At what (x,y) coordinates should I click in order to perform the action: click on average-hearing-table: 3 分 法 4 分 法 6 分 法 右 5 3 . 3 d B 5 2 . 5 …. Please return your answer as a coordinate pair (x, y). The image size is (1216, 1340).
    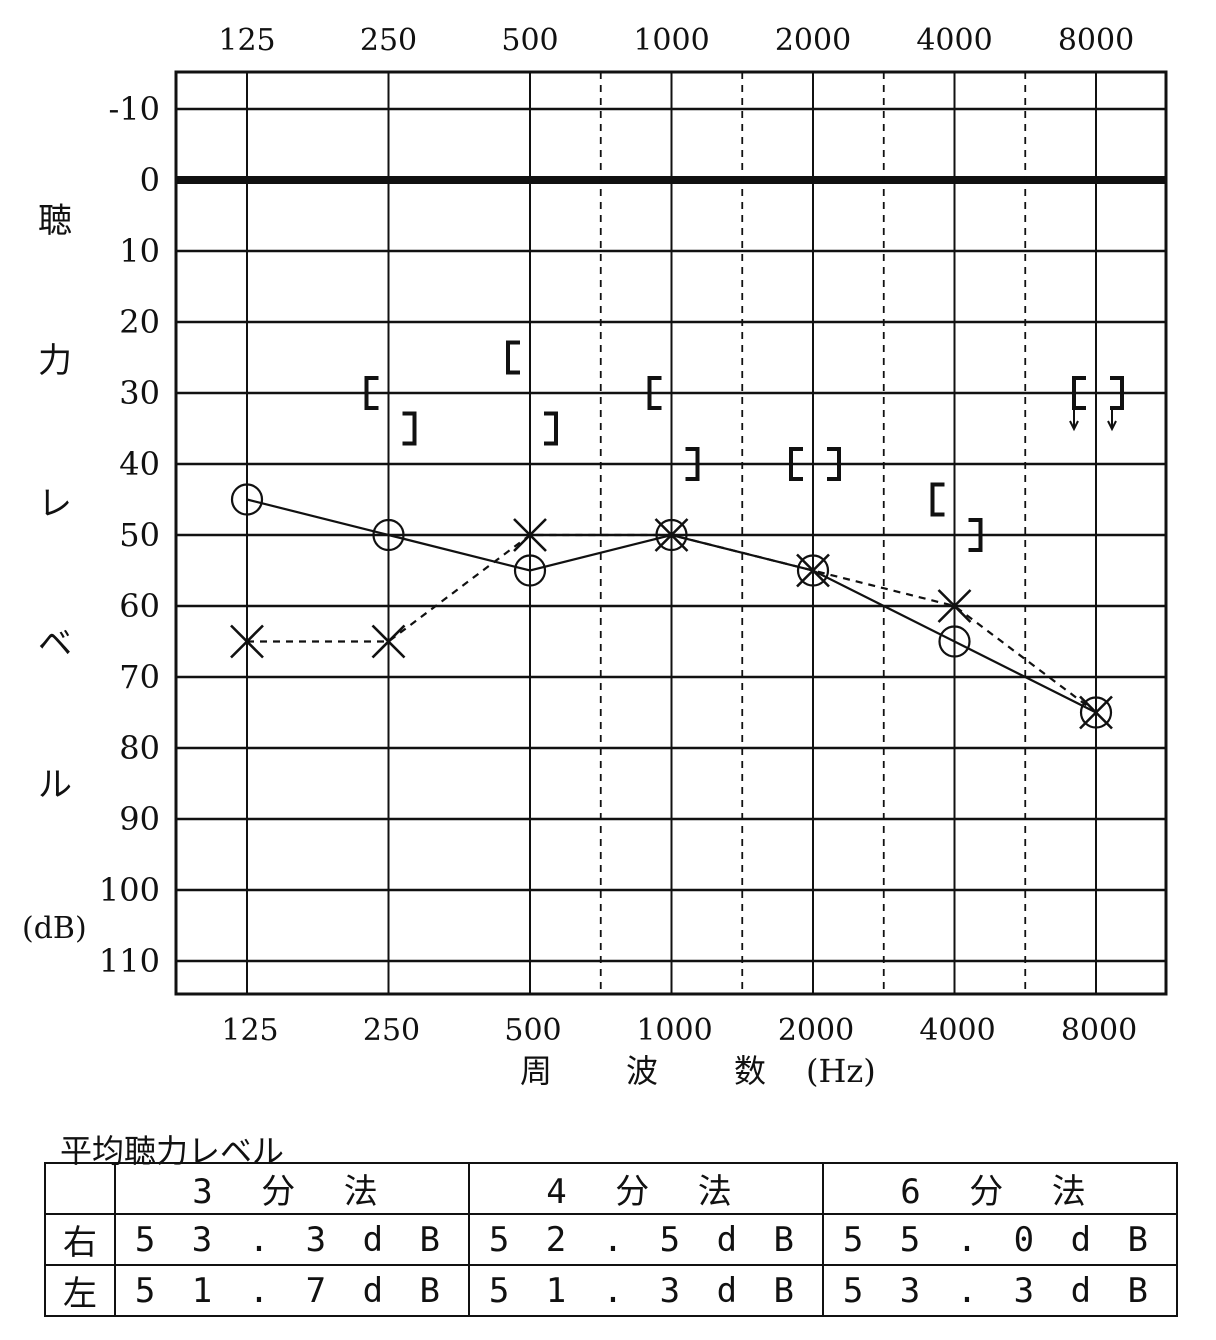
    Looking at the image, I should click on (611, 1239).